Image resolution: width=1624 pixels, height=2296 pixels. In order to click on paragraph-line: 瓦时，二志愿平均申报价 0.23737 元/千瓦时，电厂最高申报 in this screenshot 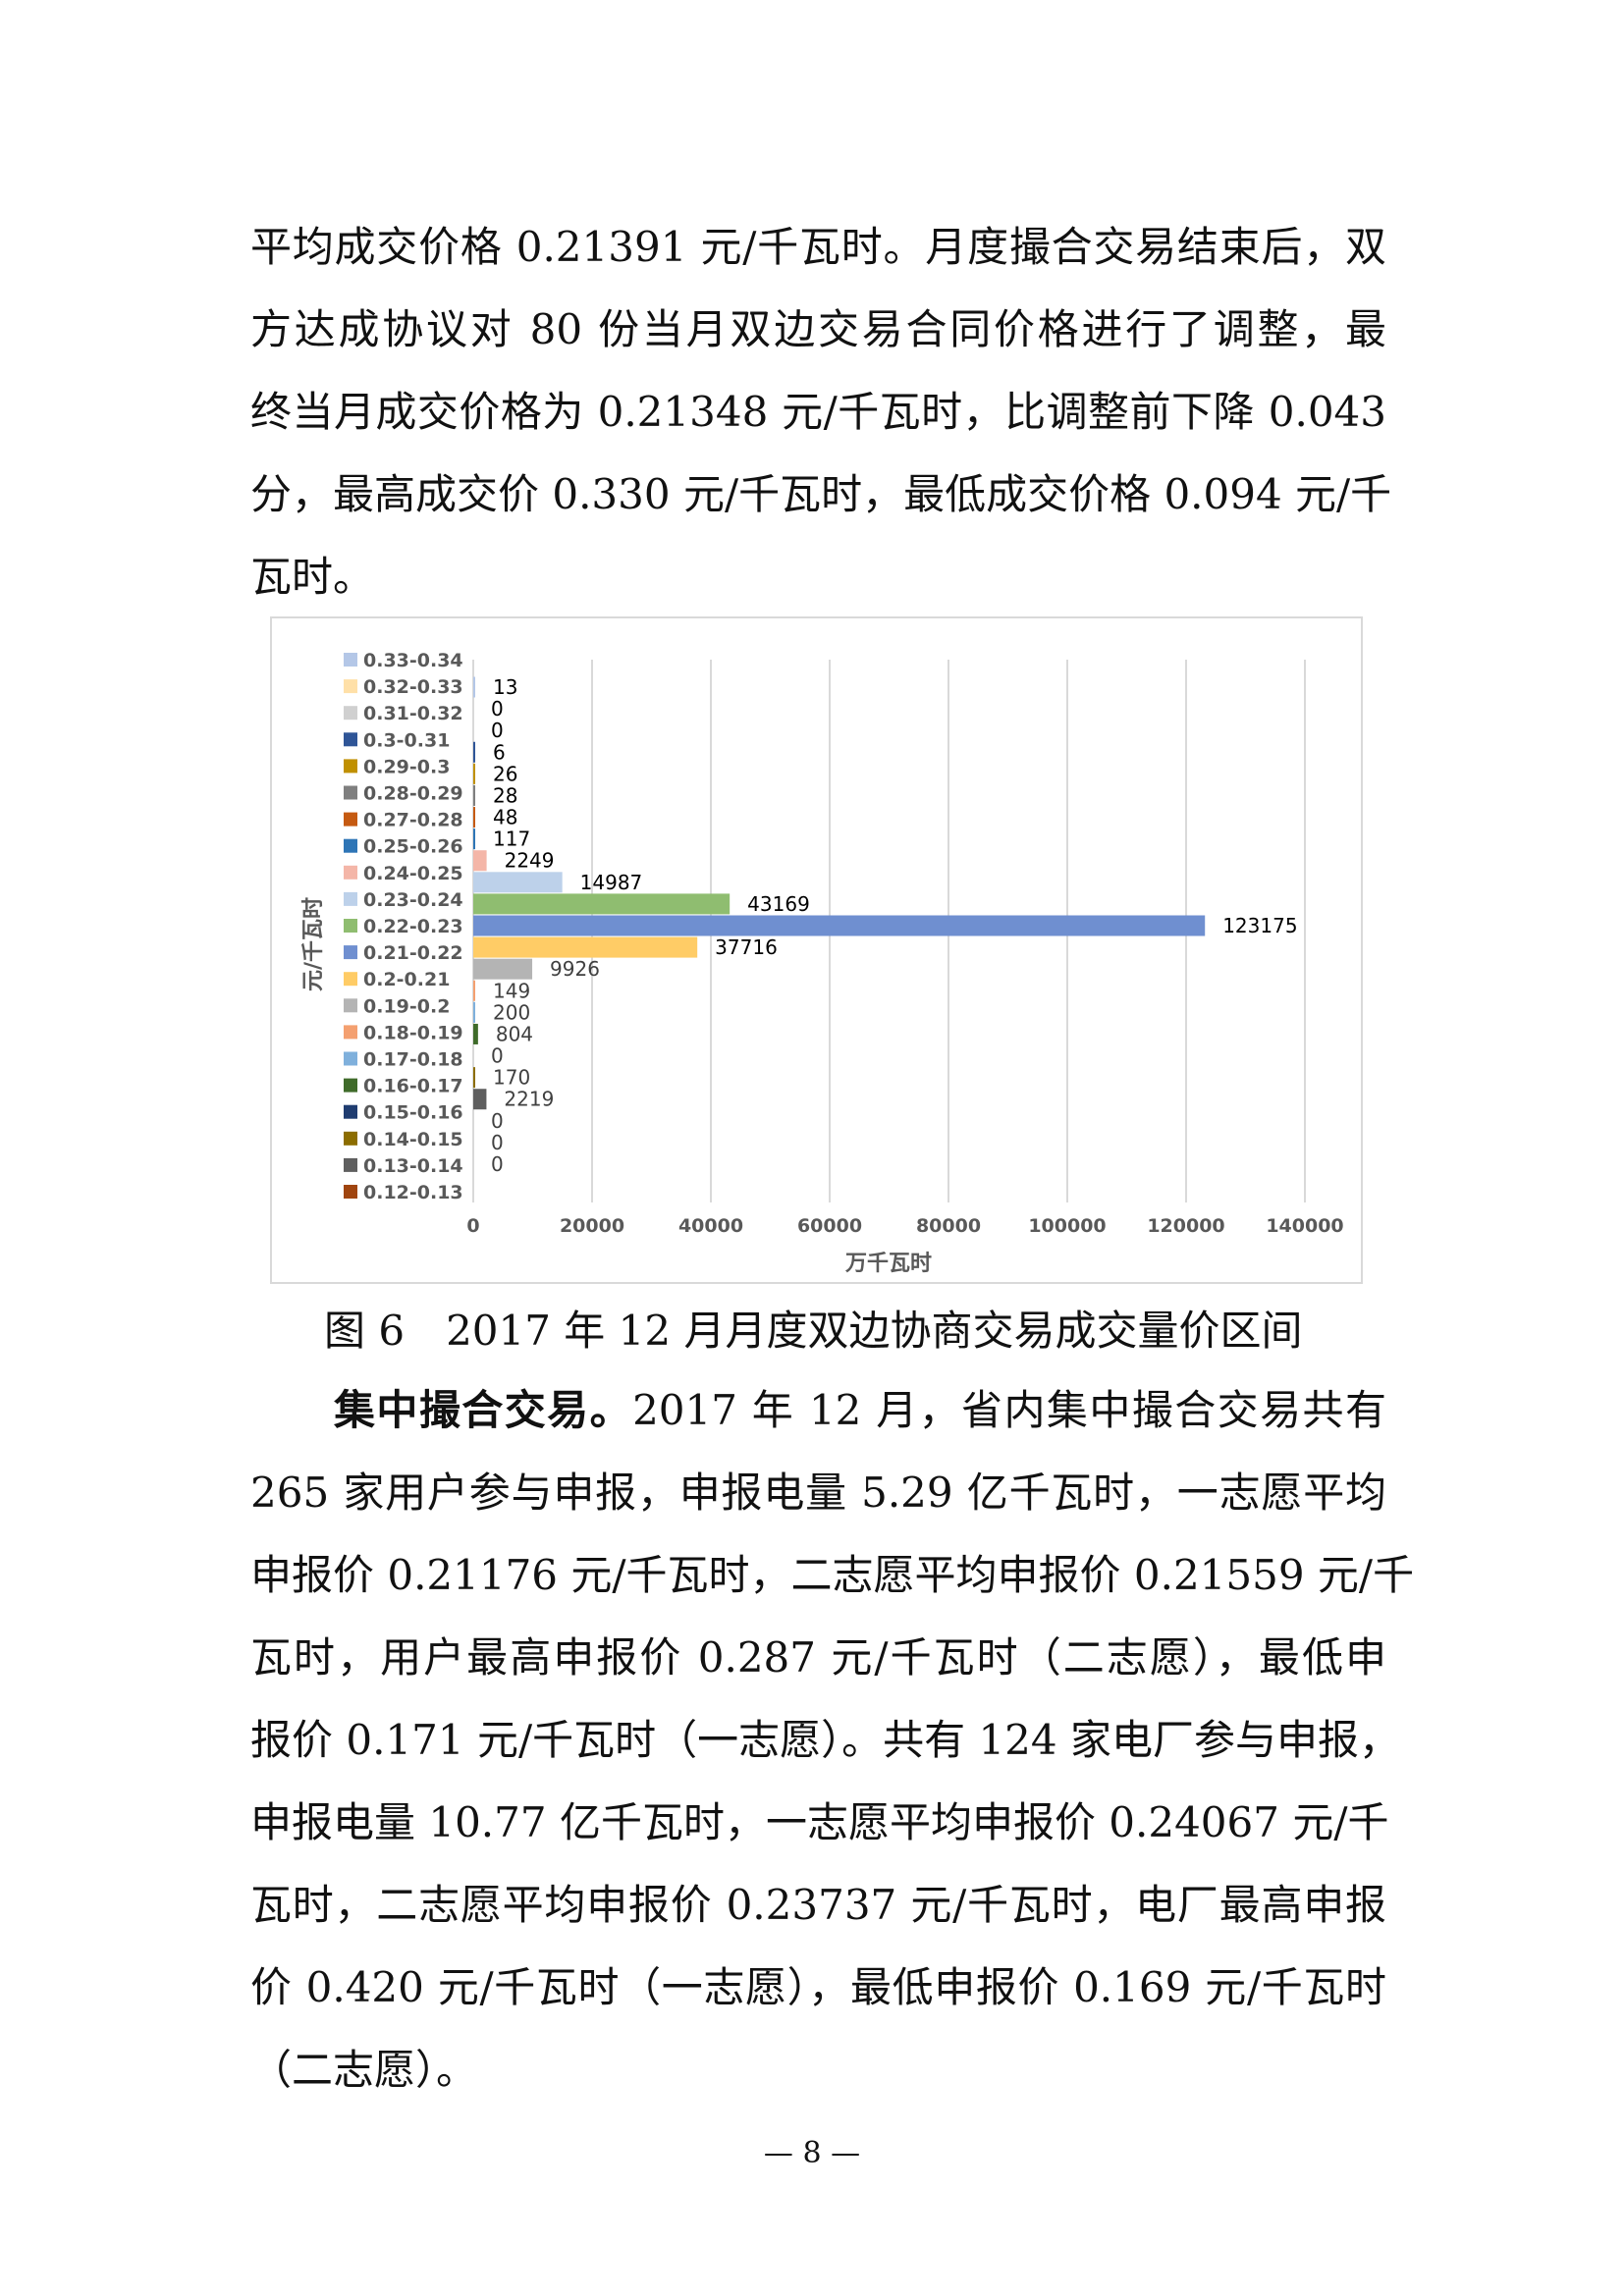, I will do `click(818, 1905)`.